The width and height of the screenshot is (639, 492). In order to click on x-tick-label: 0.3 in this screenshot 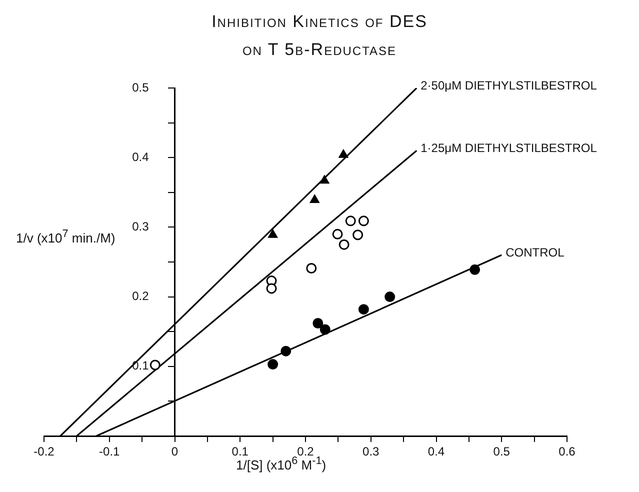, I will do `click(371, 451)`.